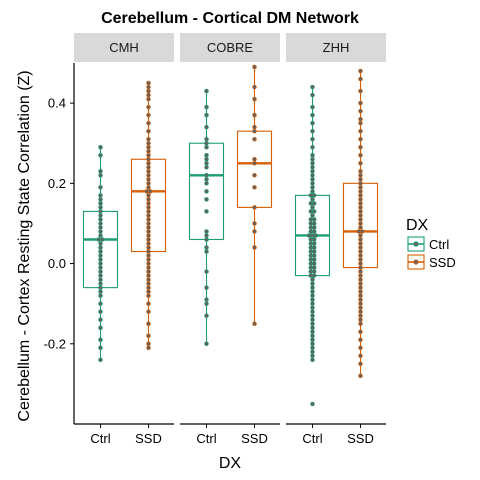 This screenshot has height=480, width=480. What do you see at coordinates (431, 262) in the screenshot?
I see `legend-key-ssd: SSD` at bounding box center [431, 262].